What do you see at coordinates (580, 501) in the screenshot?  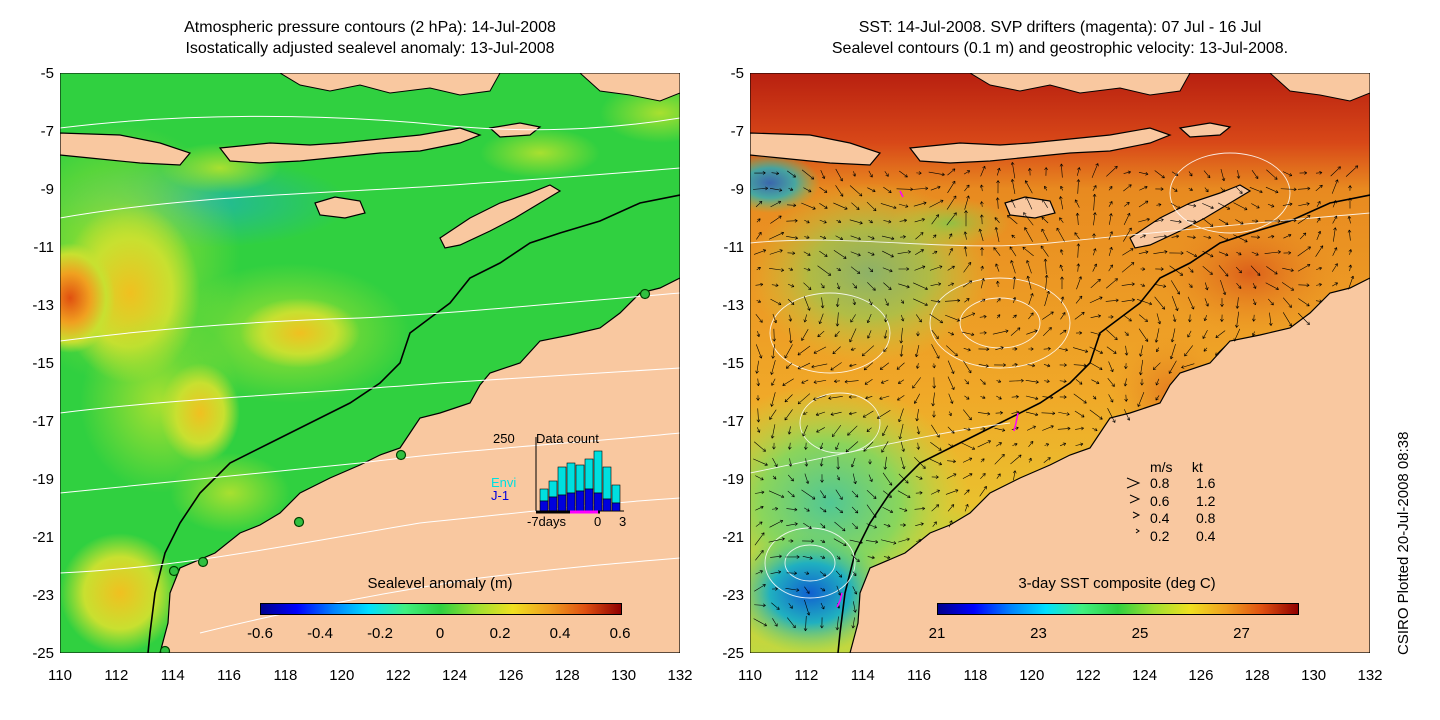 I see `inset-bar-j1` at bounding box center [580, 501].